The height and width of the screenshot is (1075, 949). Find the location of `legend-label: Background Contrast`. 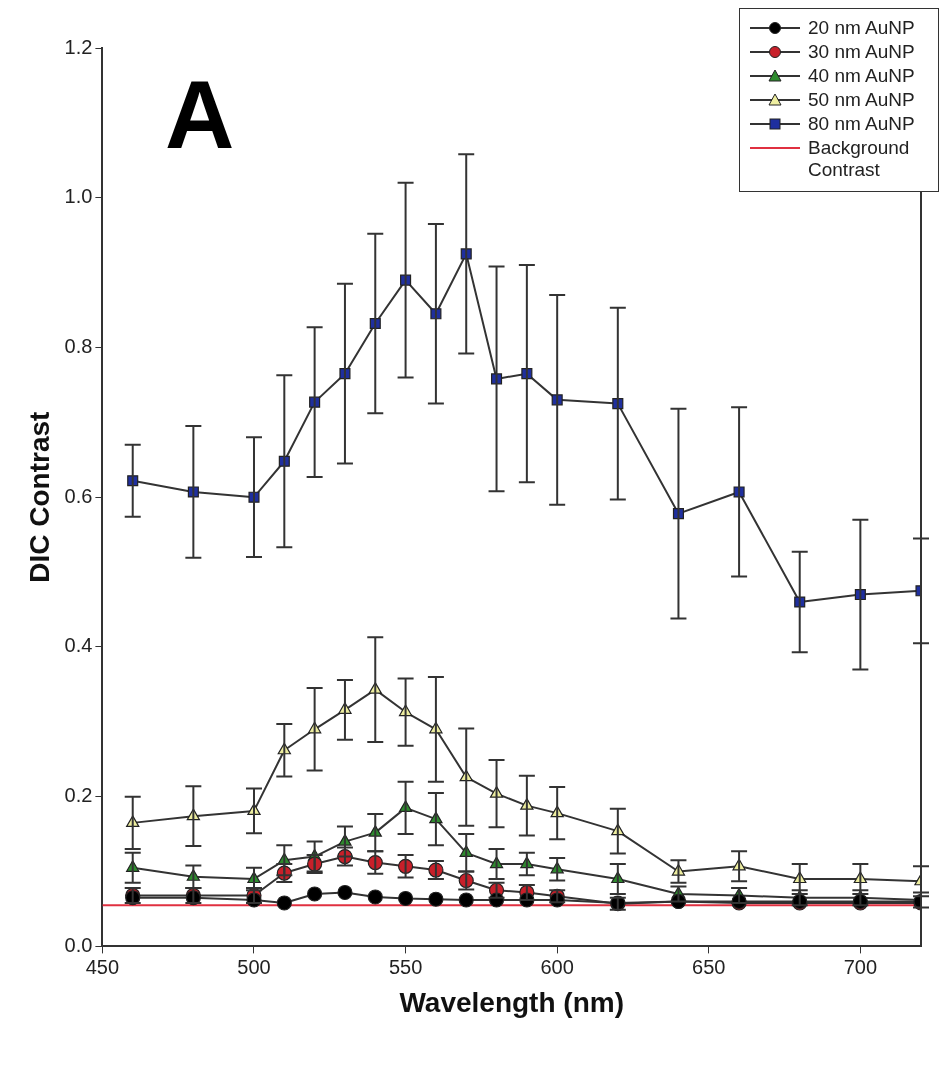

legend-label: Background Contrast is located at coordinates (859, 159).